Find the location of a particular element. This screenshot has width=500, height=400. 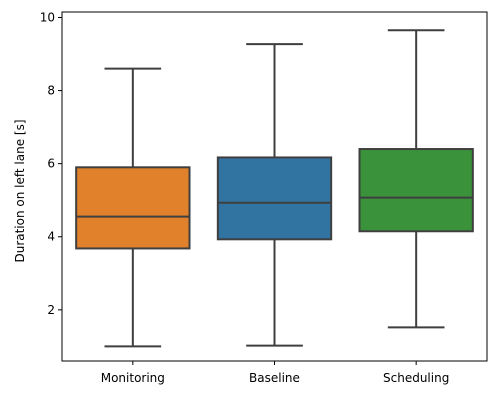

y-axis: 2 4 6 8 10 is located at coordinates (51, 163).